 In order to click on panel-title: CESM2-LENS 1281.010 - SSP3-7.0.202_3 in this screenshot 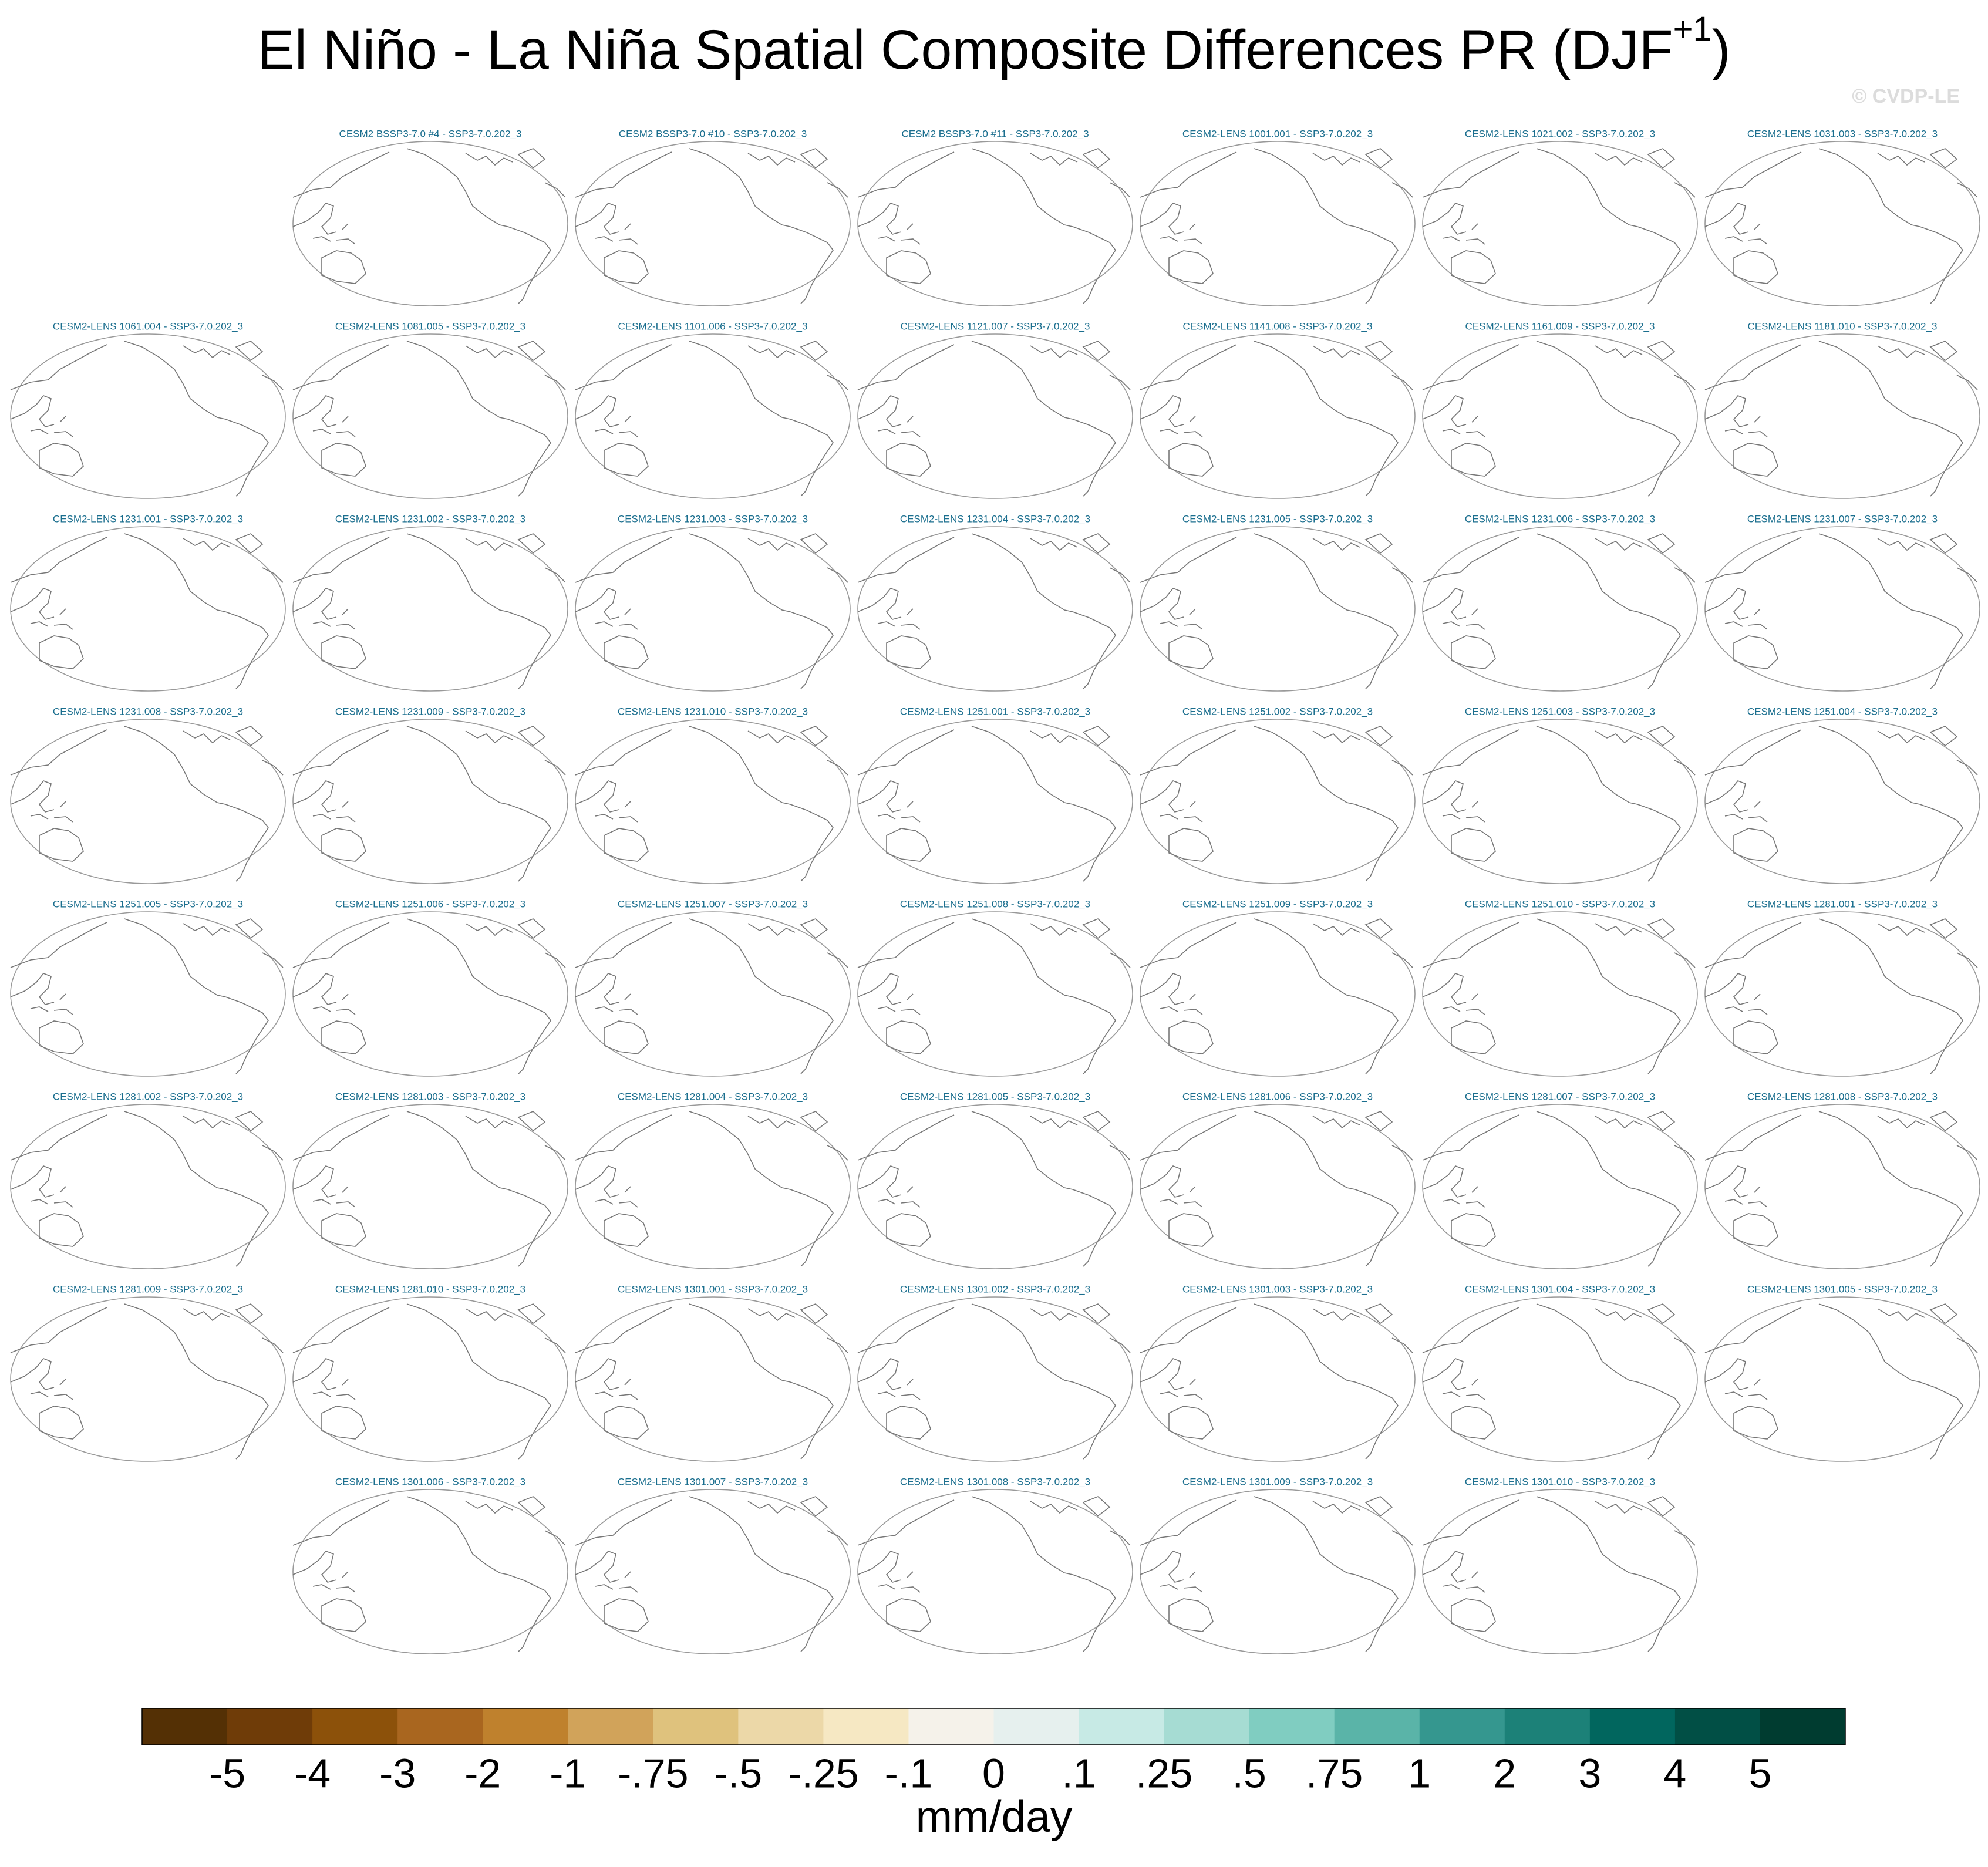, I will do `click(430, 1289)`.